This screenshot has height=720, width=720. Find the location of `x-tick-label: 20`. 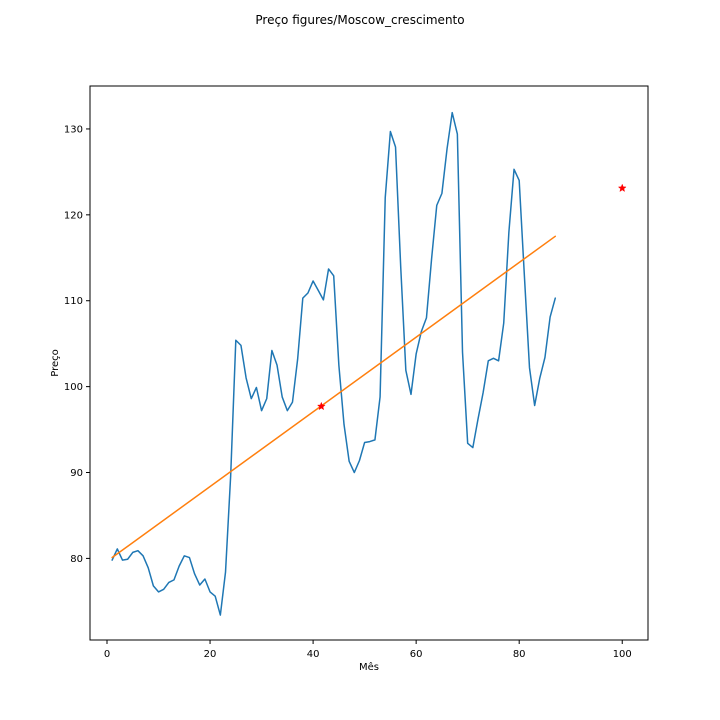

x-tick-label: 20 is located at coordinates (210, 654).